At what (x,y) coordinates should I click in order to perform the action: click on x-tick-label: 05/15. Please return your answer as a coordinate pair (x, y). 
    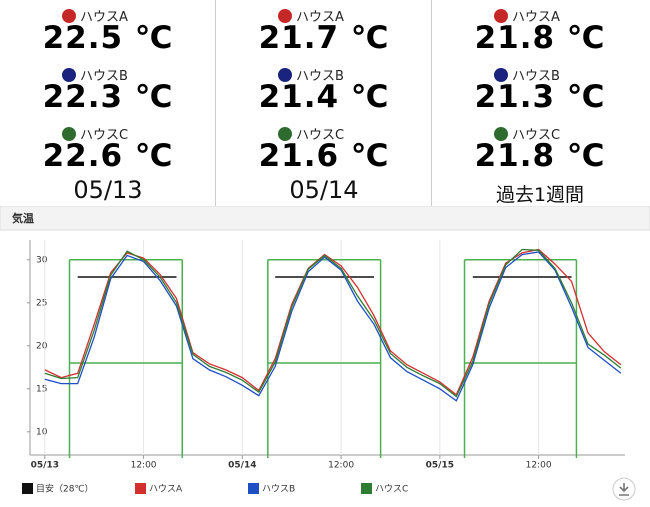
    Looking at the image, I should click on (440, 466).